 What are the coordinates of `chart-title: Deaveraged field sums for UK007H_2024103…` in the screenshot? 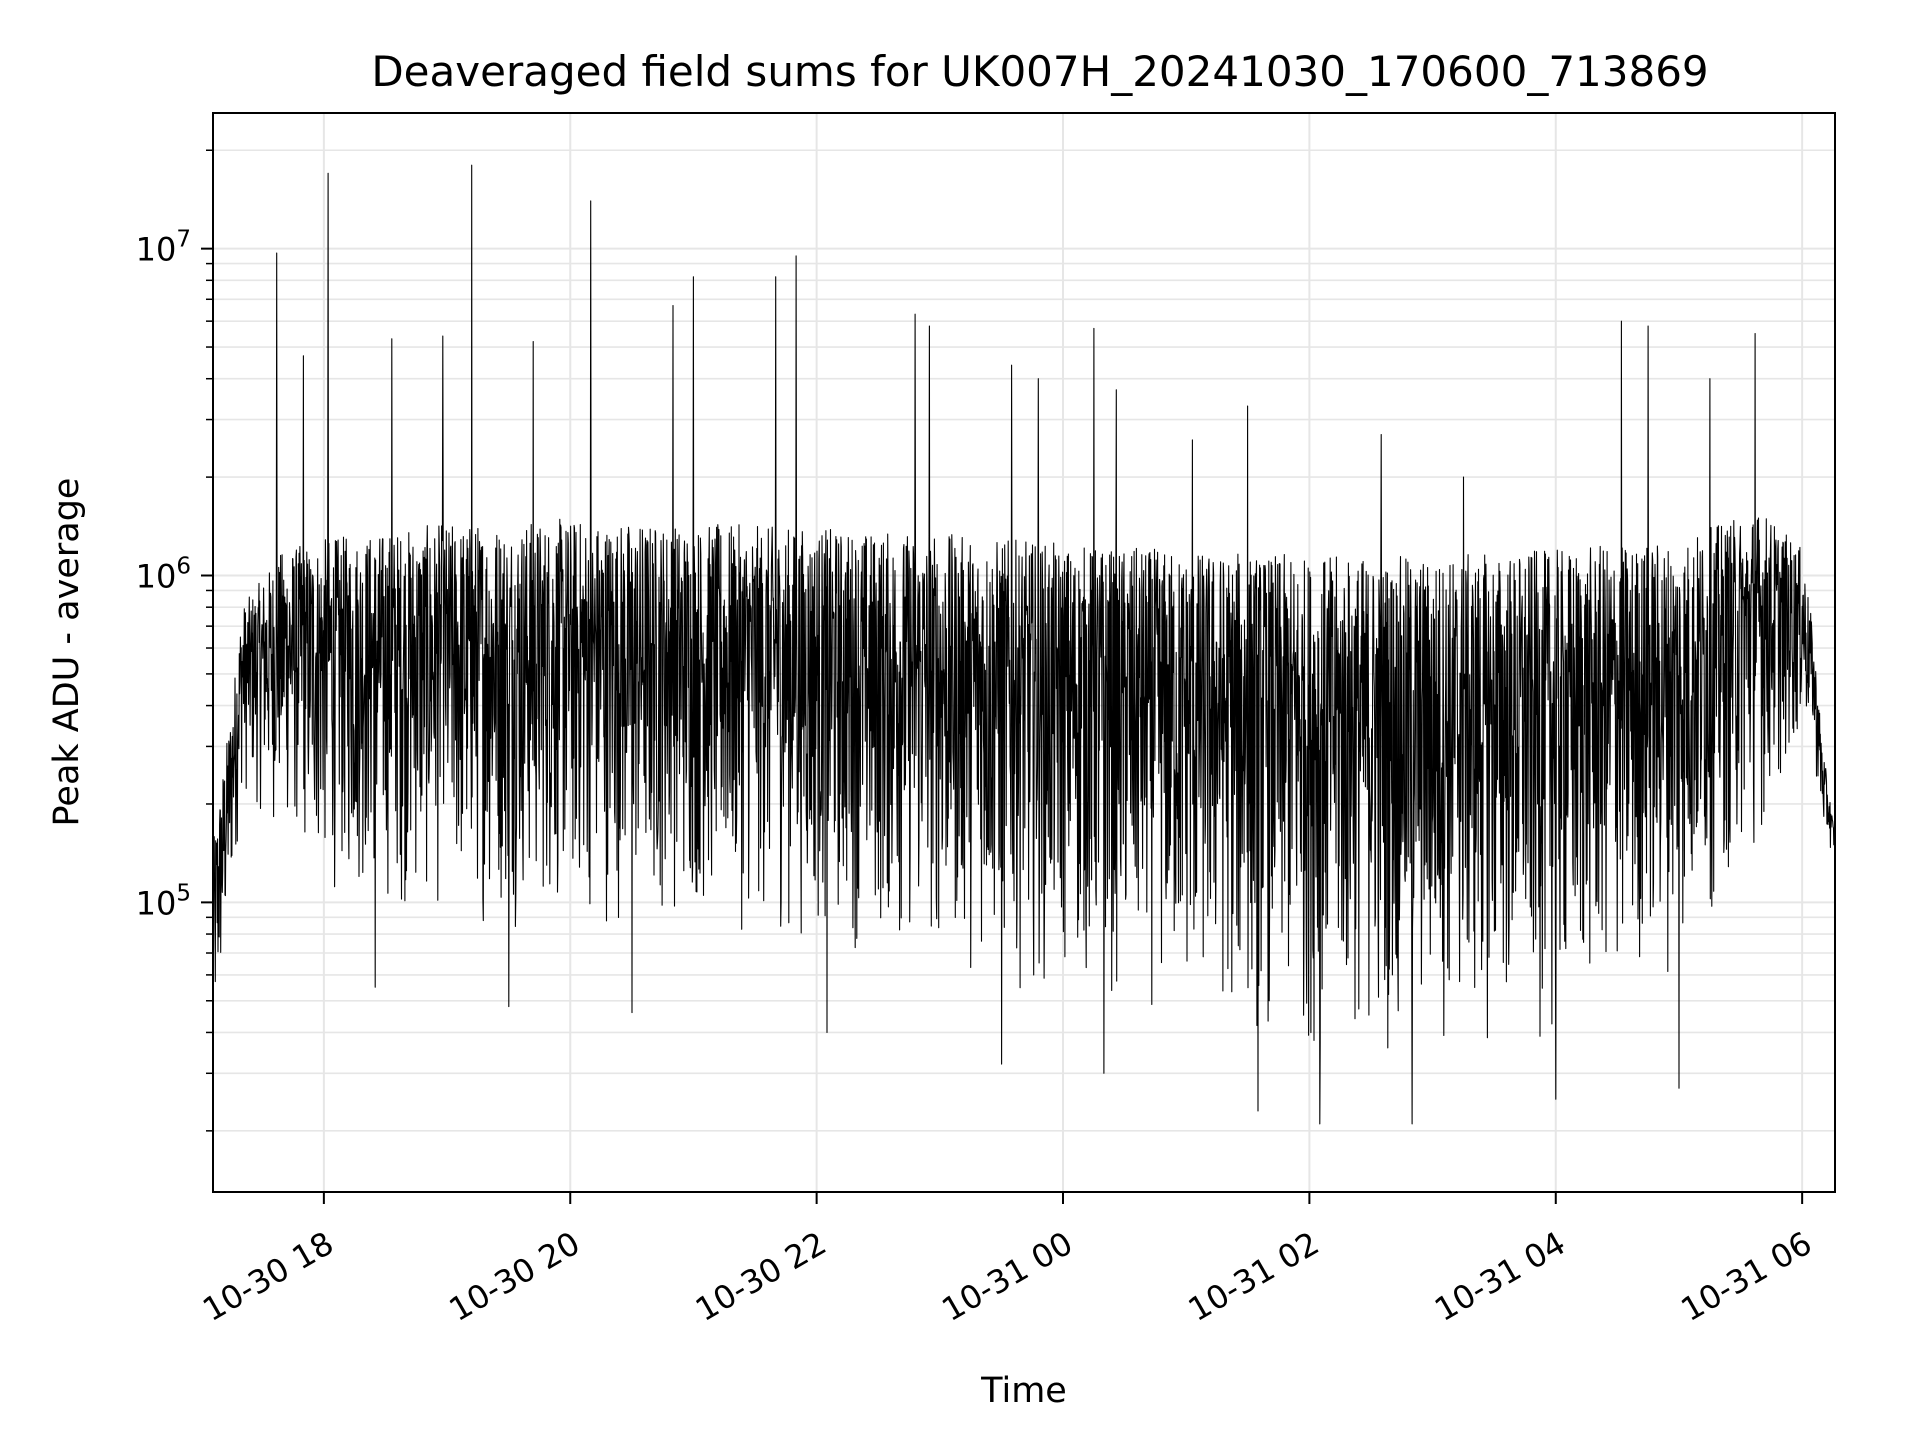 It's located at (1039, 71).